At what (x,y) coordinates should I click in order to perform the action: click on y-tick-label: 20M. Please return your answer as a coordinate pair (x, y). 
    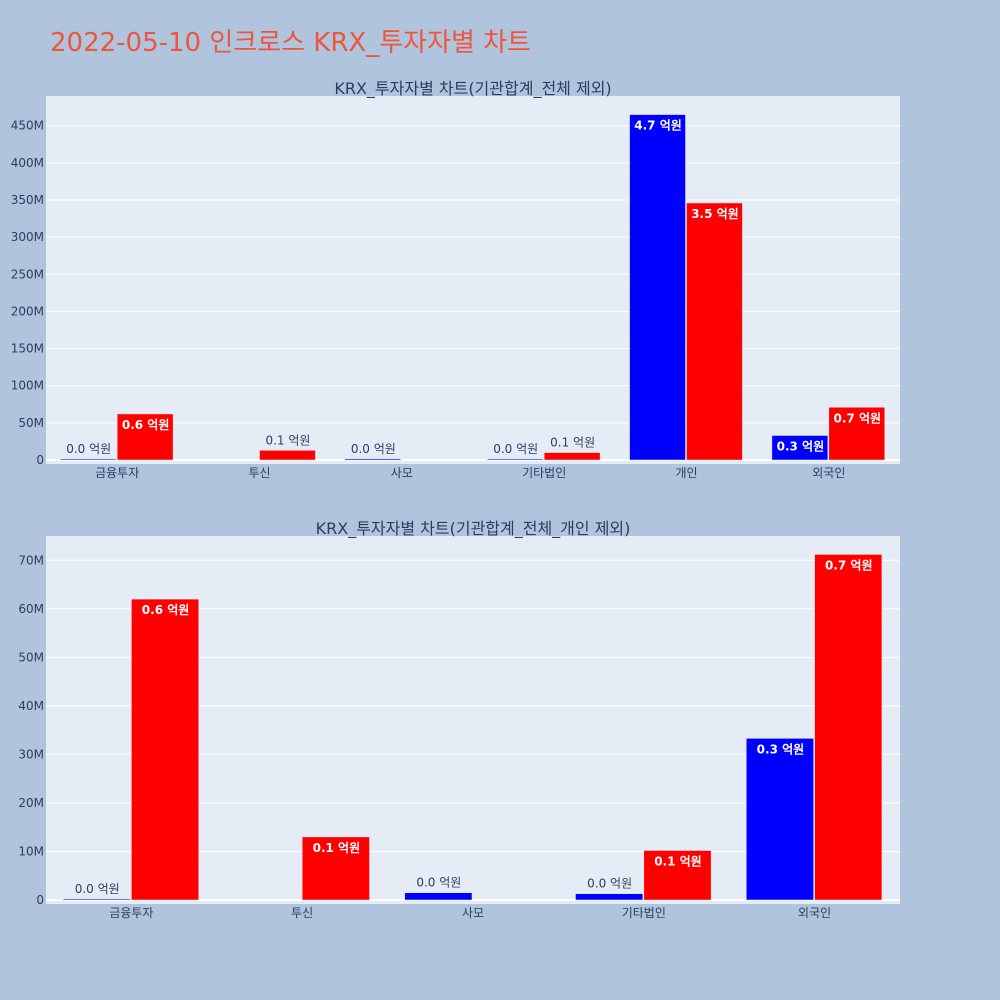
    Looking at the image, I should click on (31, 803).